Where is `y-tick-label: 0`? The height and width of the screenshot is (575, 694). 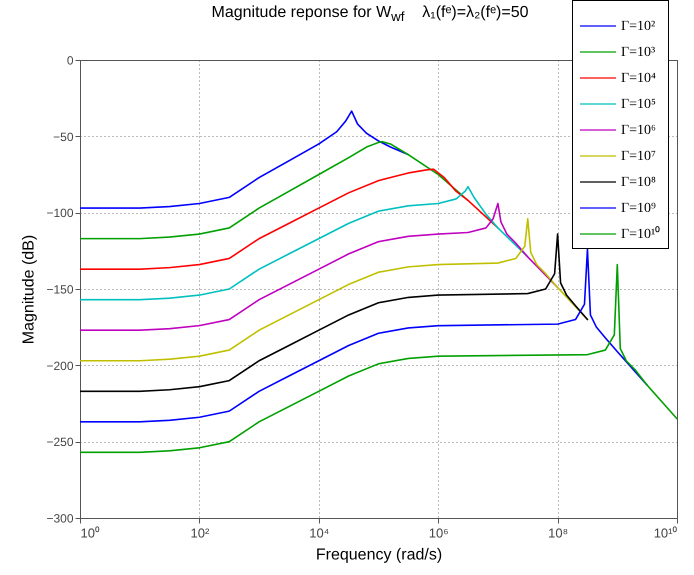 y-tick-label: 0 is located at coordinates (70, 61).